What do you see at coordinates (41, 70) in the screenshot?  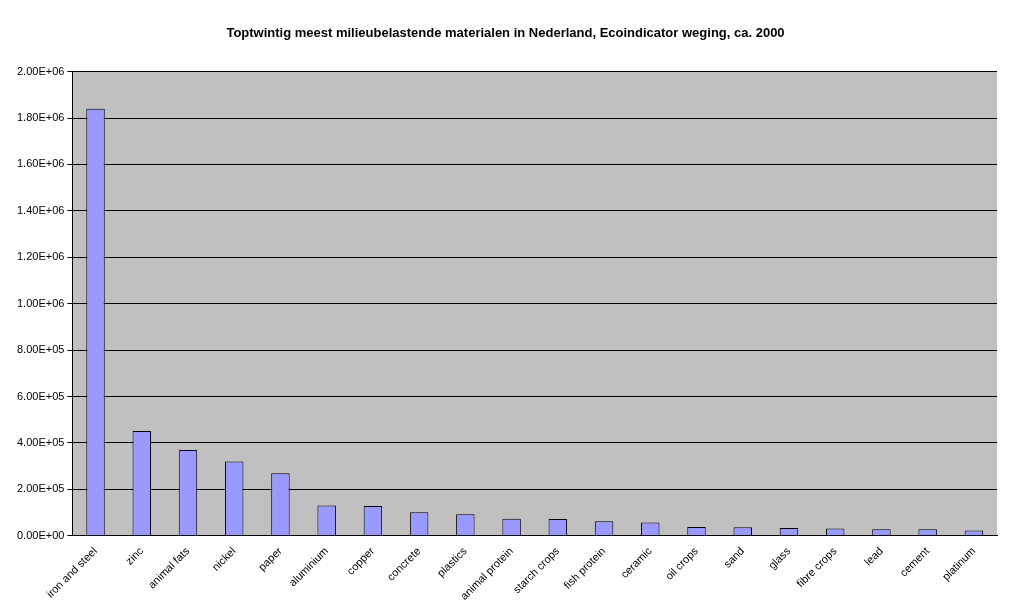 I see `y-tick-label: 2.00E+06` at bounding box center [41, 70].